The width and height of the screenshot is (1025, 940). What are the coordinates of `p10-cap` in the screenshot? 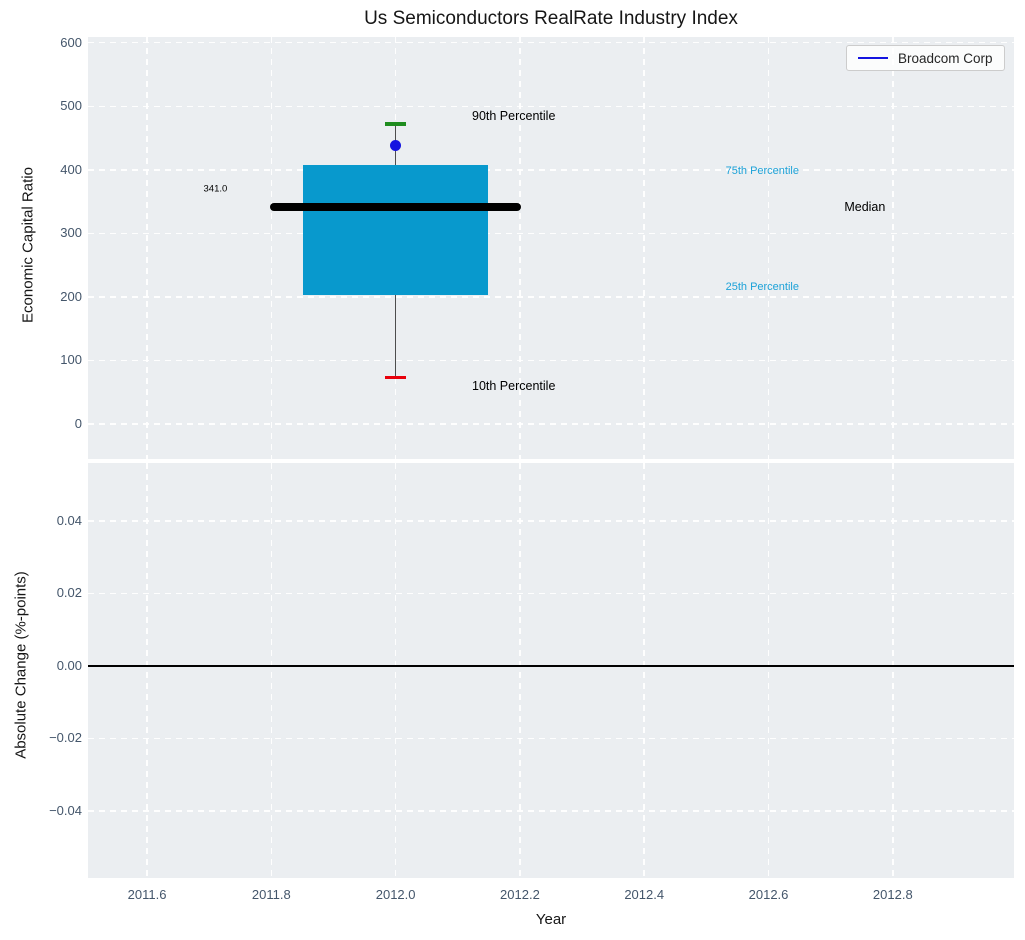 It's located at (396, 378).